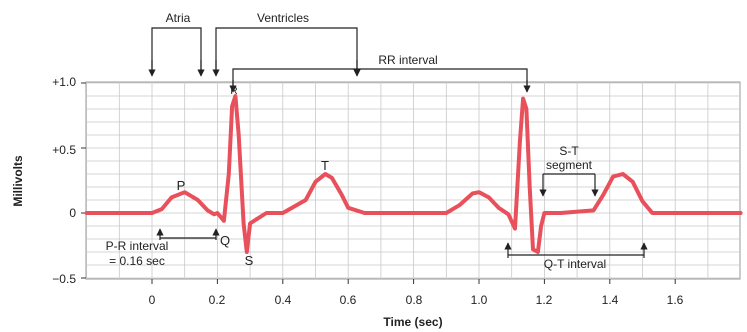 The image size is (747, 332). What do you see at coordinates (178, 18) in the screenshot?
I see `atria-label: Atria` at bounding box center [178, 18].